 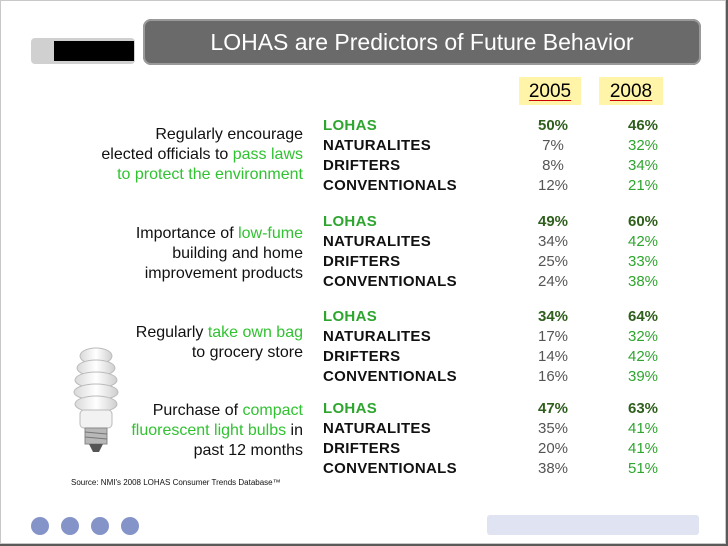 What do you see at coordinates (643, 185) in the screenshot?
I see `value-2008: 21%` at bounding box center [643, 185].